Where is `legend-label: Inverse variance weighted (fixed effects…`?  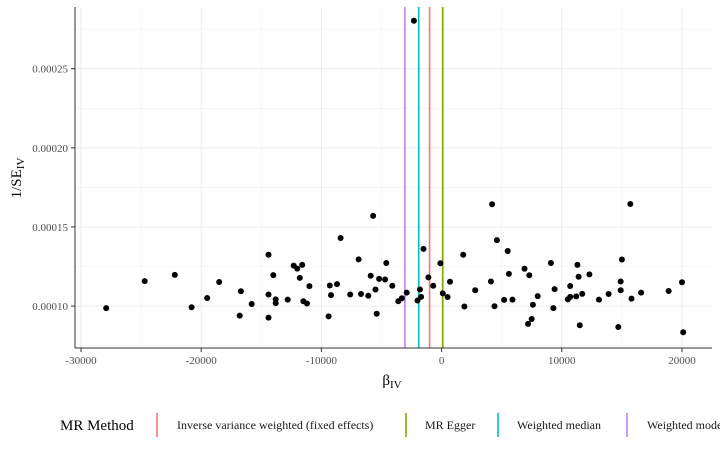 legend-label: Inverse variance weighted (fixed effects… is located at coordinates (275, 425).